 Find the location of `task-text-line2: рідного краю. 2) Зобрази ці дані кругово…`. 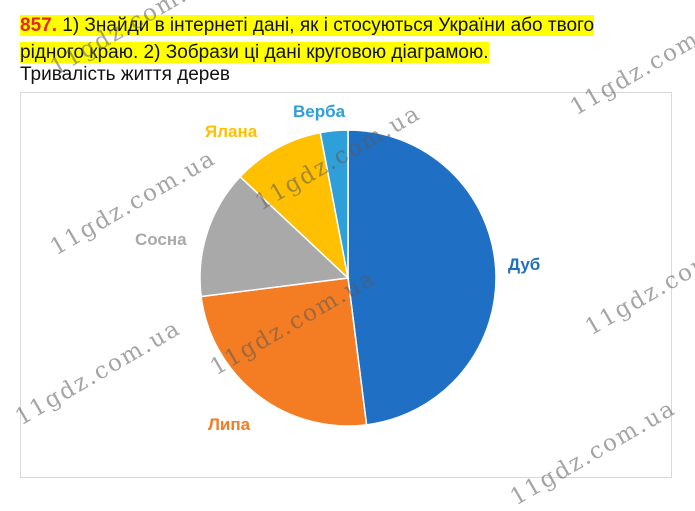

task-text-line2: рідного краю. 2) Зобрази ці дані кругово… is located at coordinates (254, 52).